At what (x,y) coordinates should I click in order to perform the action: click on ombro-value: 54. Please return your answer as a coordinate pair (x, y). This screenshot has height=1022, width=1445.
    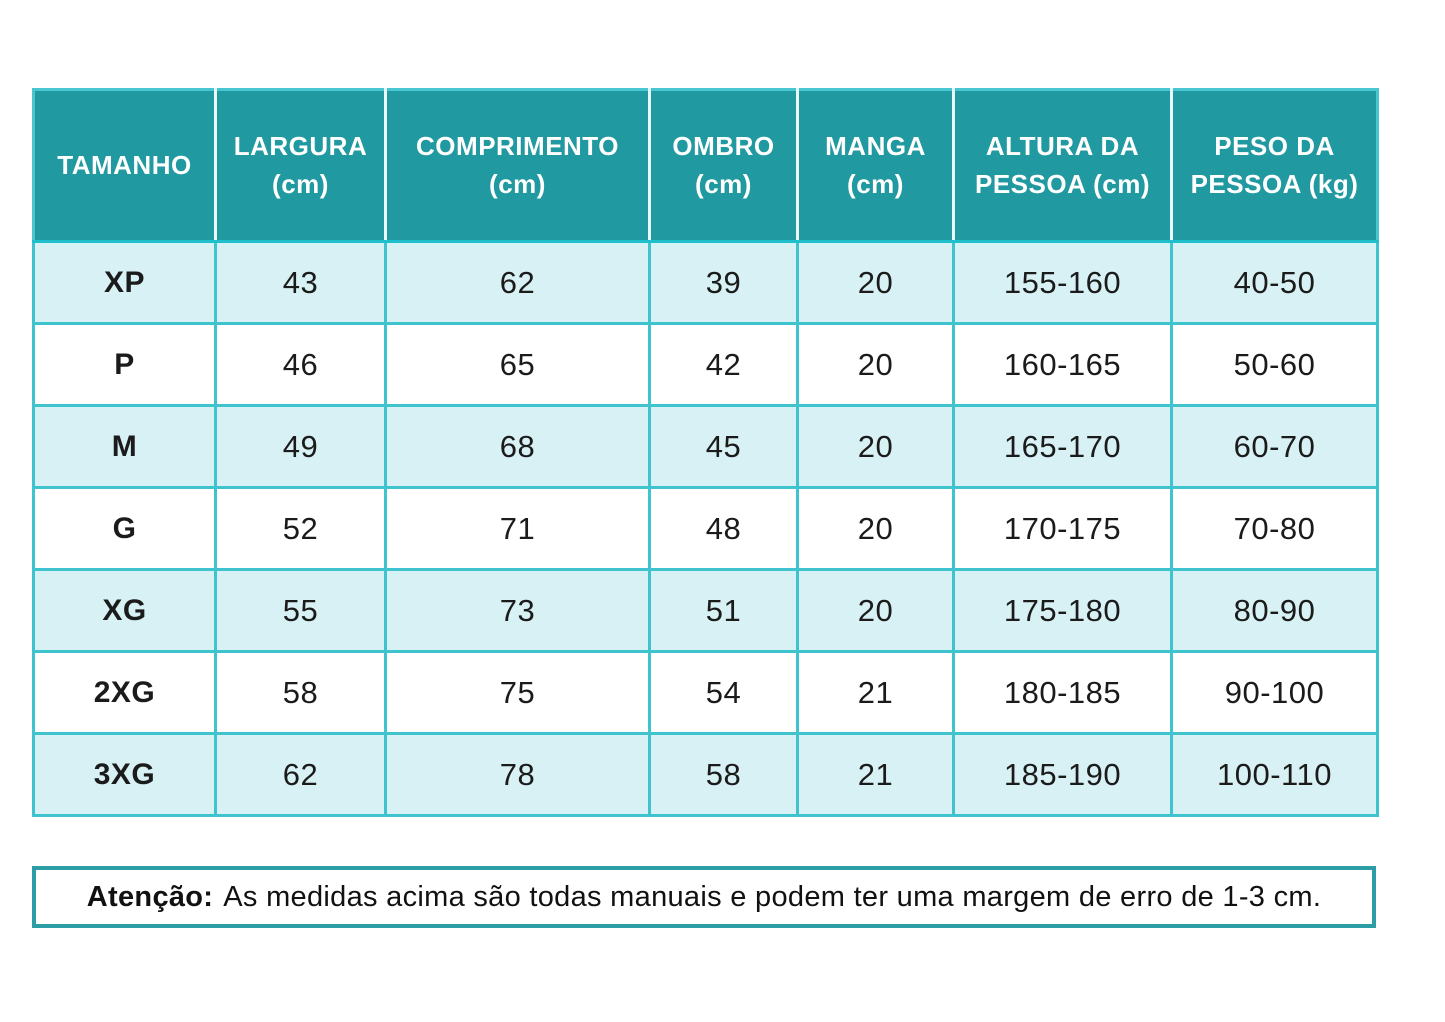
    Looking at the image, I should click on (723, 692).